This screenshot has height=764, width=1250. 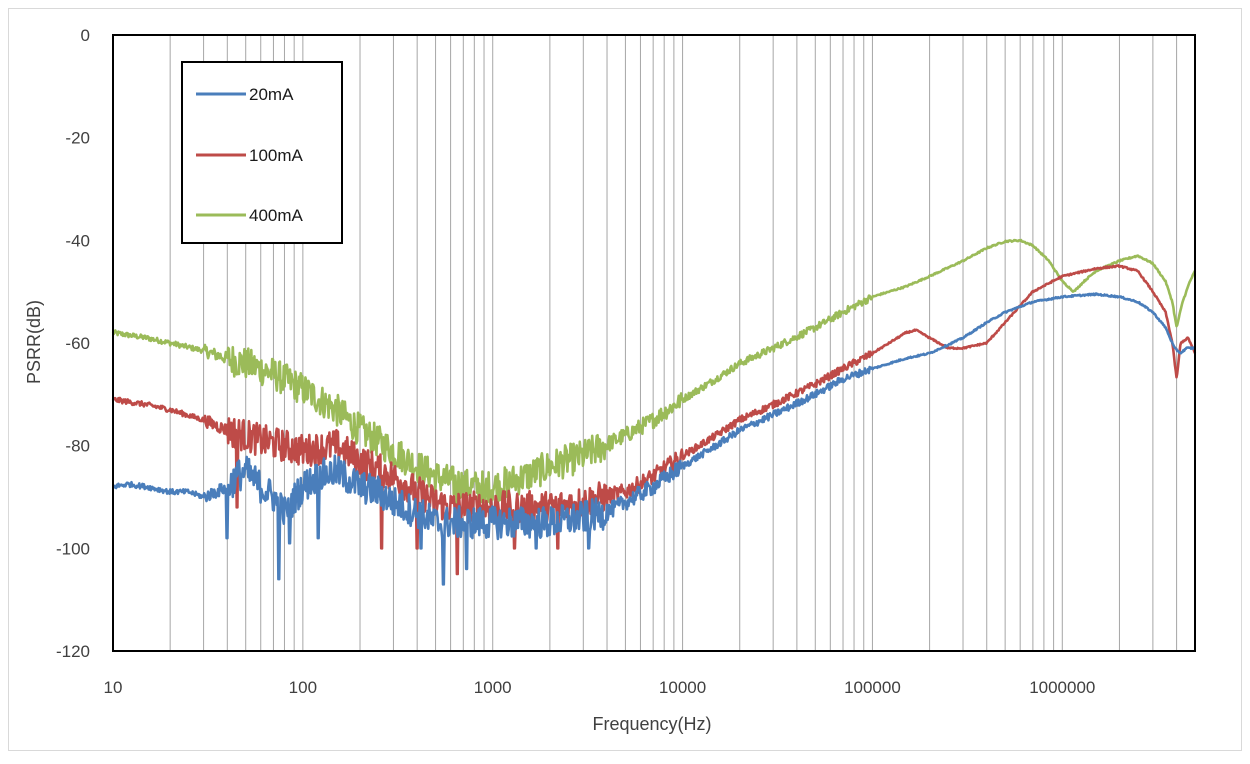 I want to click on y-tick-label: -60, so click(x=77, y=343).